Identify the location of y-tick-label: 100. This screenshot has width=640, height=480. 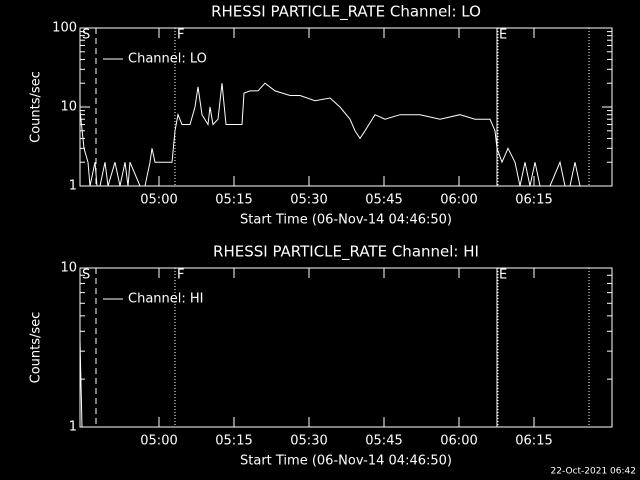
(64, 28).